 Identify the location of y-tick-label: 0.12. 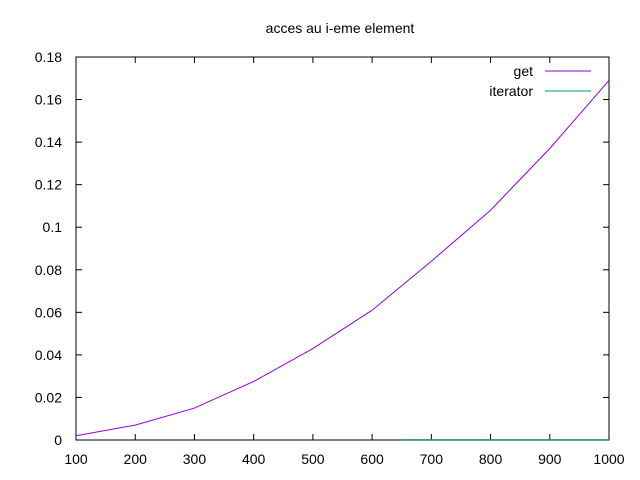
(48, 185).